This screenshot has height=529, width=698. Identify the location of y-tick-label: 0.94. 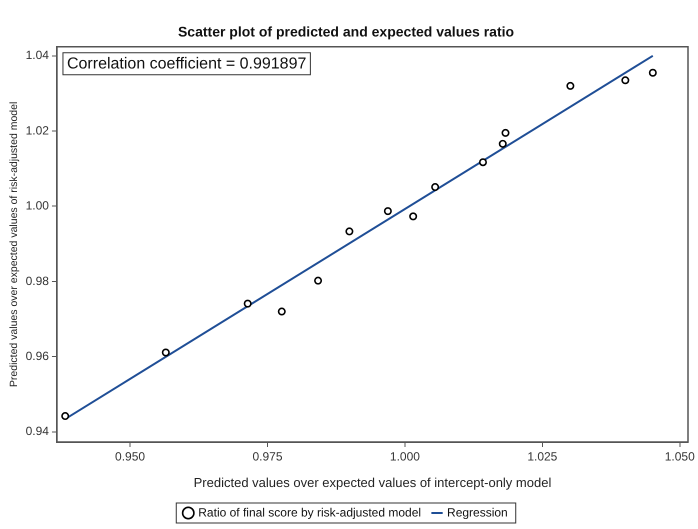
(38, 431).